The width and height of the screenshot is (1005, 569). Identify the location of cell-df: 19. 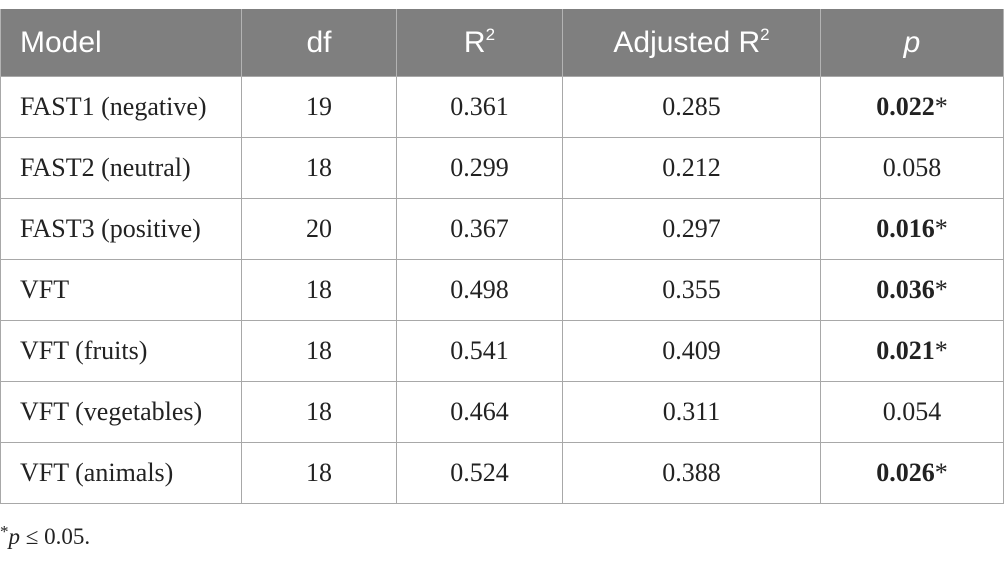
(319, 107).